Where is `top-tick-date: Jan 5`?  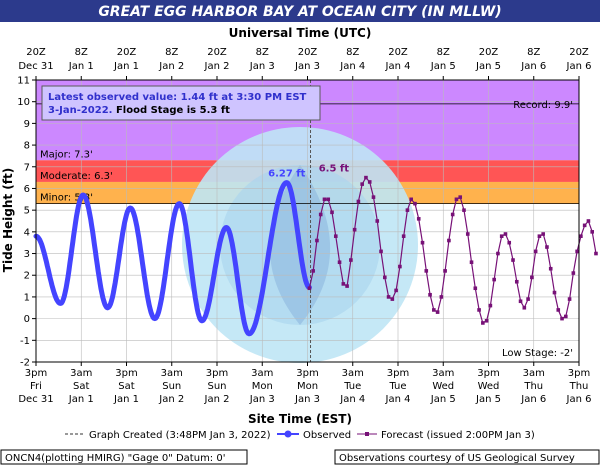
top-tick-date: Jan 5 is located at coordinates (443, 66).